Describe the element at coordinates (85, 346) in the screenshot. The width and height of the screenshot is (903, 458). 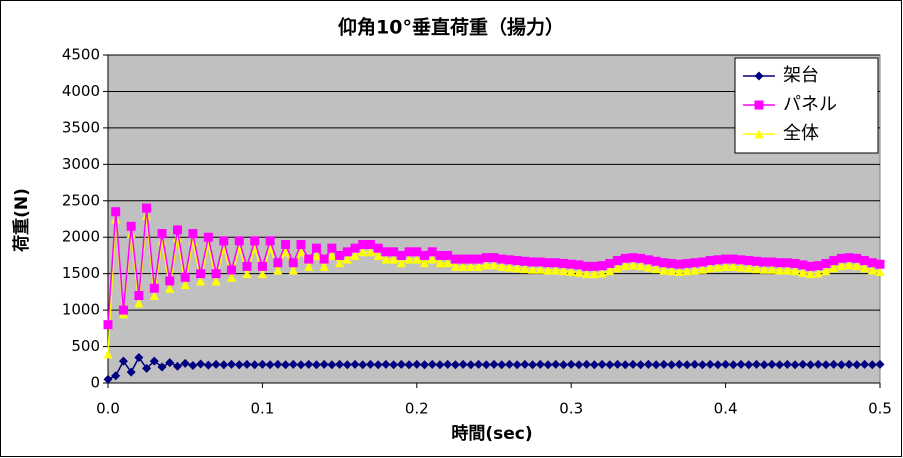
I see `y-tick-label: 500` at that location.